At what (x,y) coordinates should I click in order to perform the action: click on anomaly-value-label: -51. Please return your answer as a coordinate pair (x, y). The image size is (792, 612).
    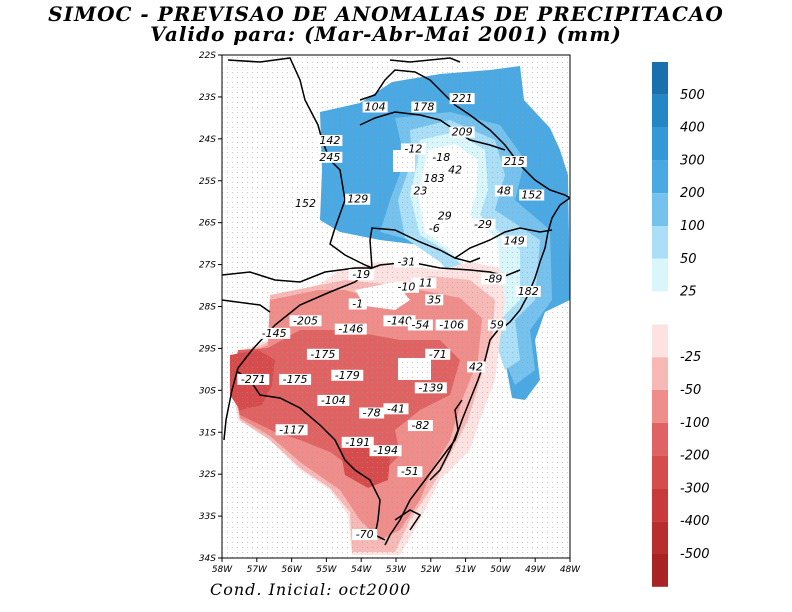
    Looking at the image, I should click on (410, 471).